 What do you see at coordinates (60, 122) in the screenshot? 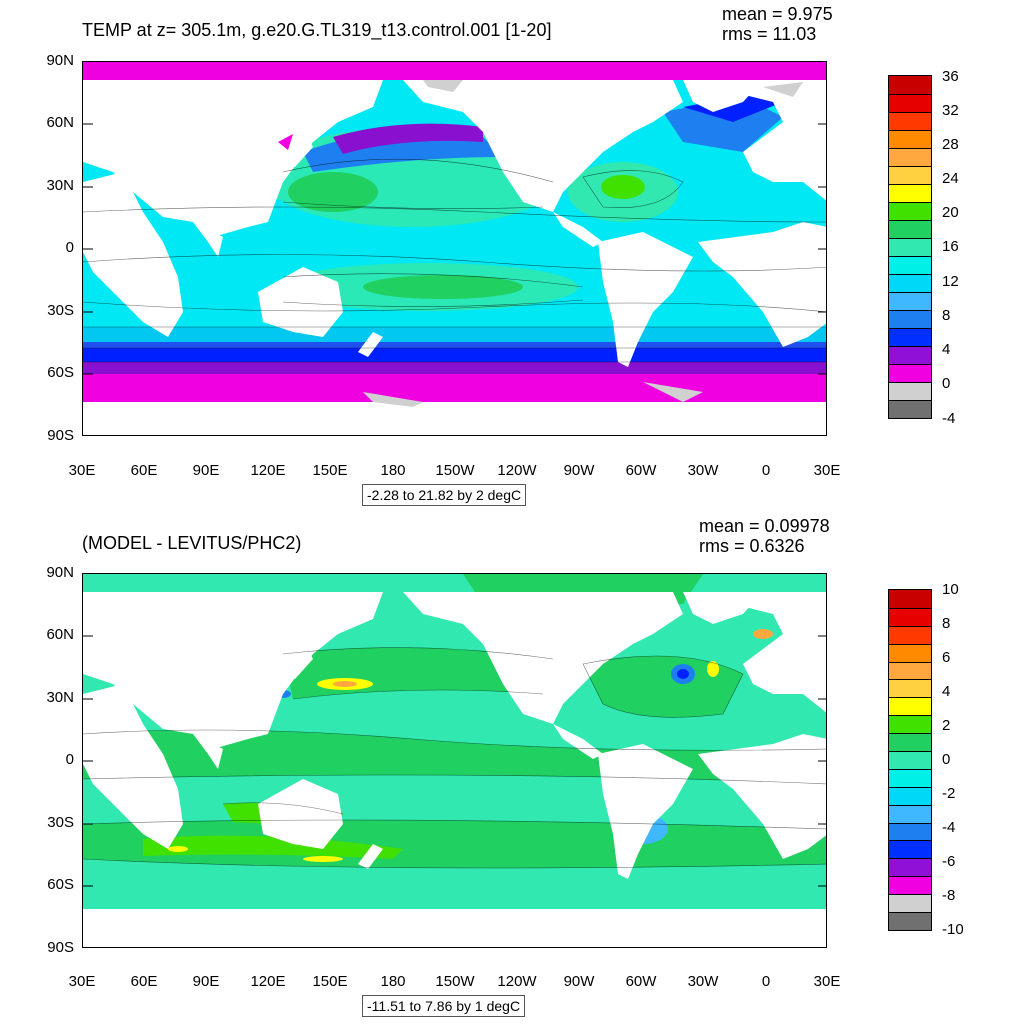
I see `top-lat-label: 60N` at bounding box center [60, 122].